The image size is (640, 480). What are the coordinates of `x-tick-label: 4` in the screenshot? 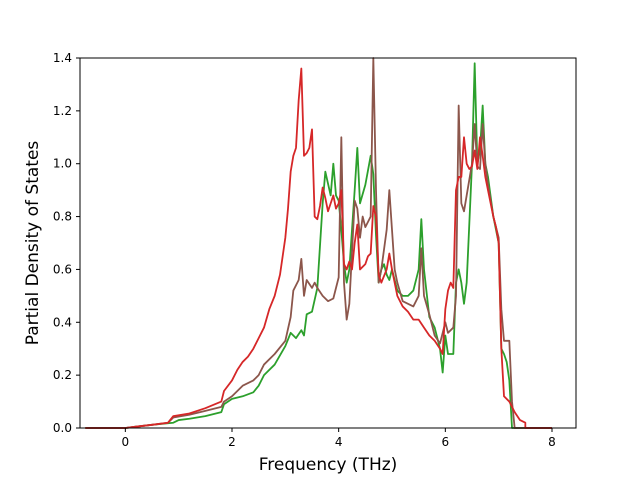 It's located at (339, 442).